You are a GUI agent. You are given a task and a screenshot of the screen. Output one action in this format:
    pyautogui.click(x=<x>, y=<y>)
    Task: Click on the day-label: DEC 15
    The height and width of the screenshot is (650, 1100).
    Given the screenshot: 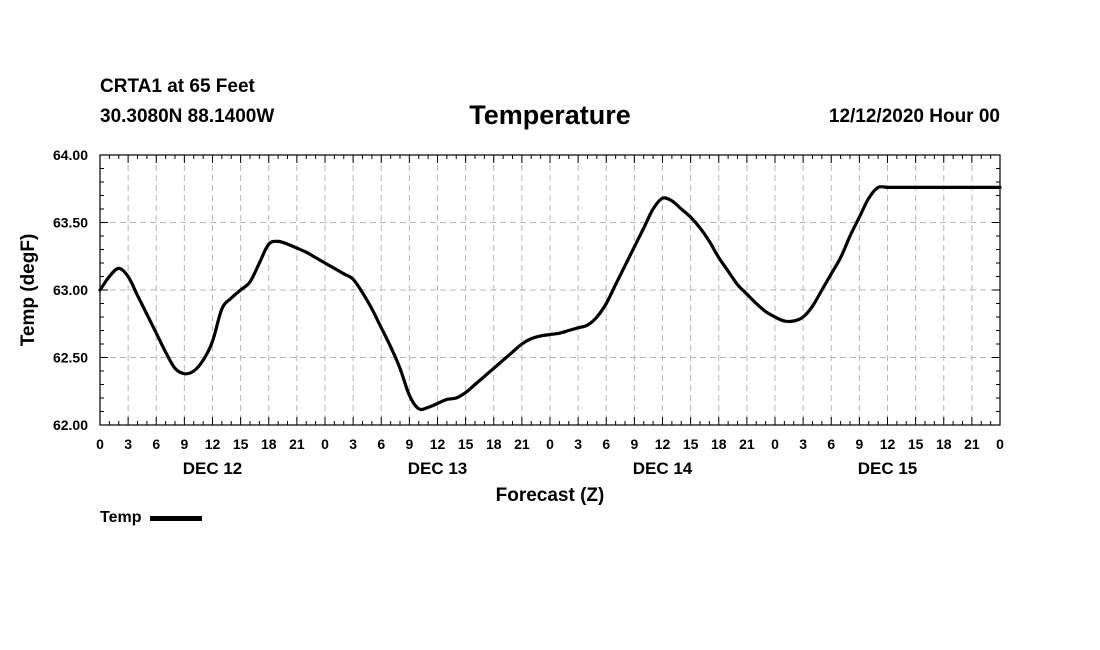 What is the action you would take?
    pyautogui.click(x=888, y=468)
    